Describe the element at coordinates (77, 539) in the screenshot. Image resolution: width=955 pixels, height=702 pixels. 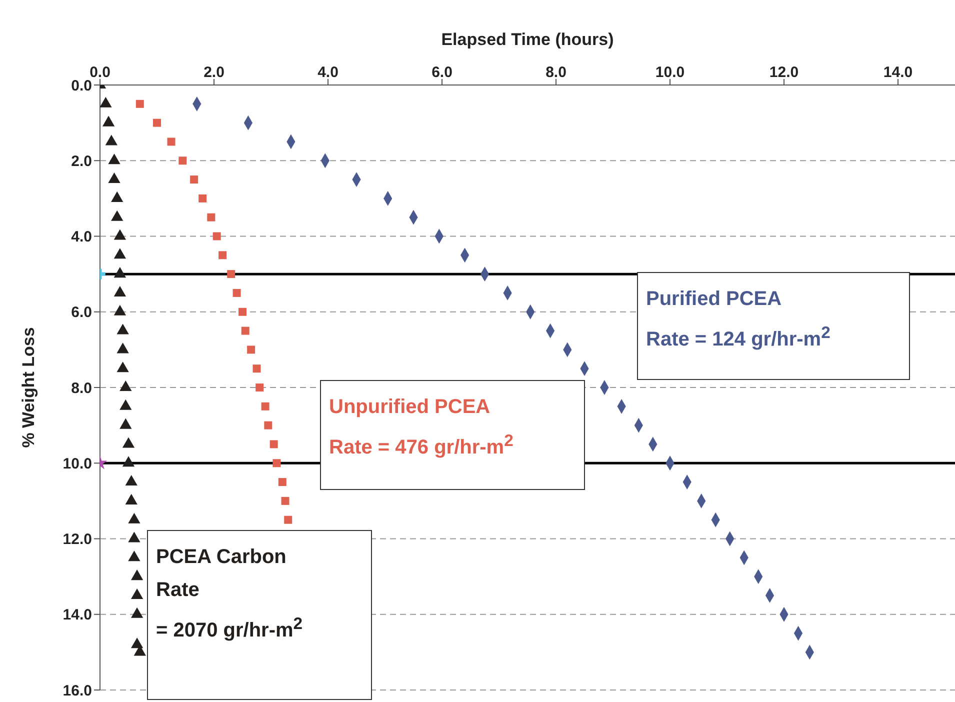
I see `y-tick-label: 12.0` at that location.